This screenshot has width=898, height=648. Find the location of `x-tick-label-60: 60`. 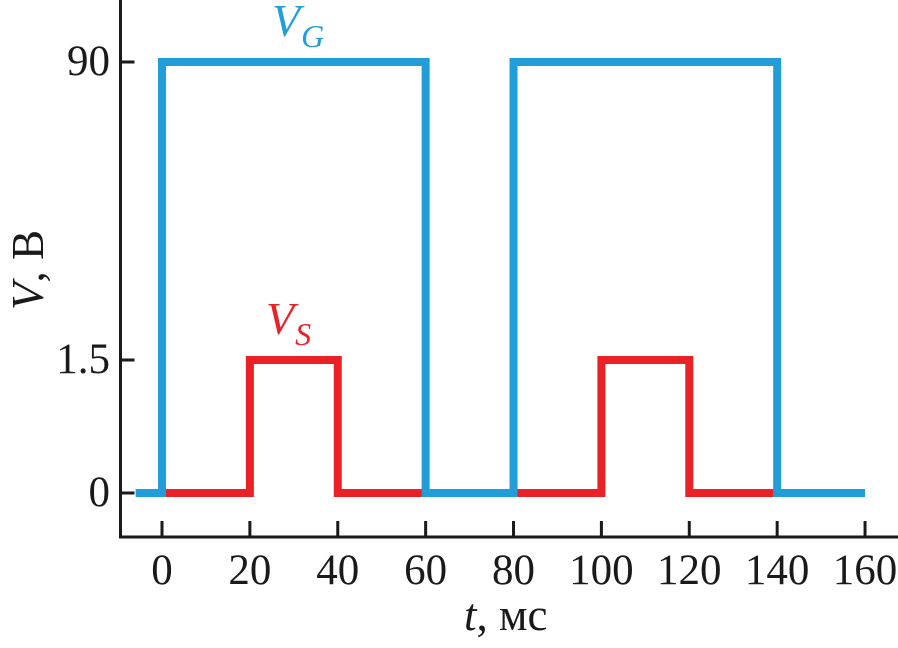

x-tick-label-60: 60 is located at coordinates (426, 570).